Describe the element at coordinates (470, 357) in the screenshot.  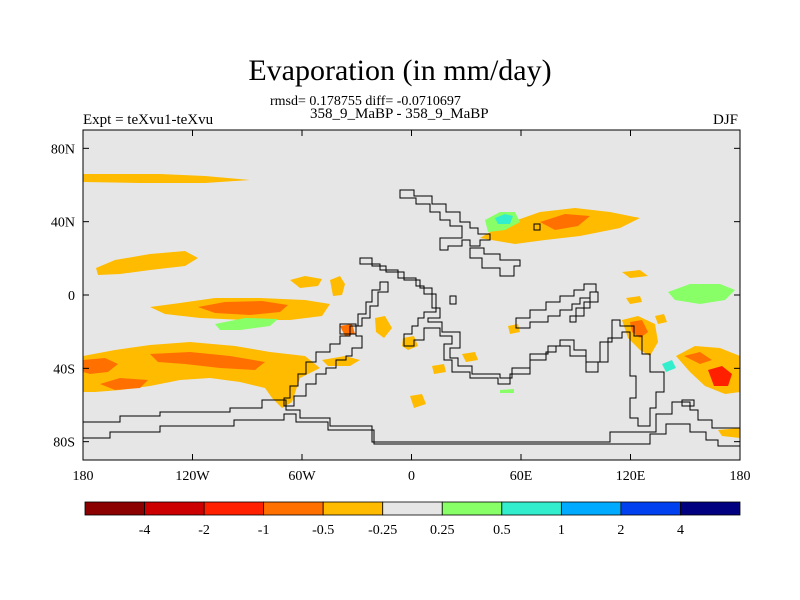
I see `field-negative-spot3` at that location.